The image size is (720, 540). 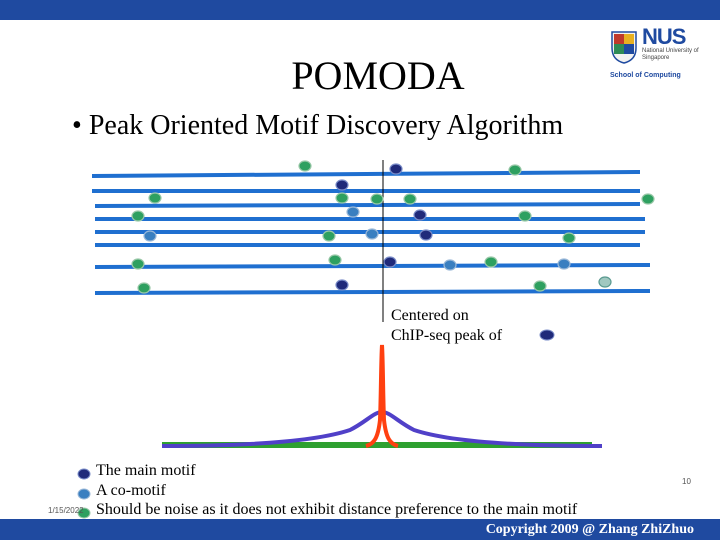 I want to click on peak-main-motif-marker, so click(x=547, y=335).